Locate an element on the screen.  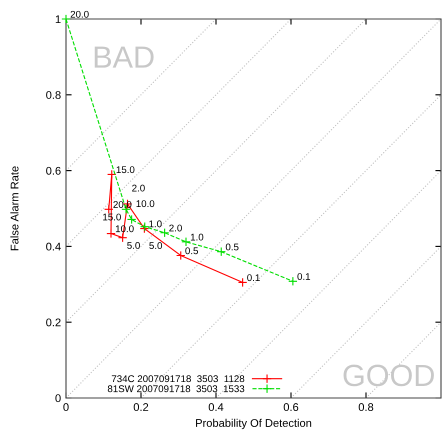
annotation: 20.0 is located at coordinates (79, 14).